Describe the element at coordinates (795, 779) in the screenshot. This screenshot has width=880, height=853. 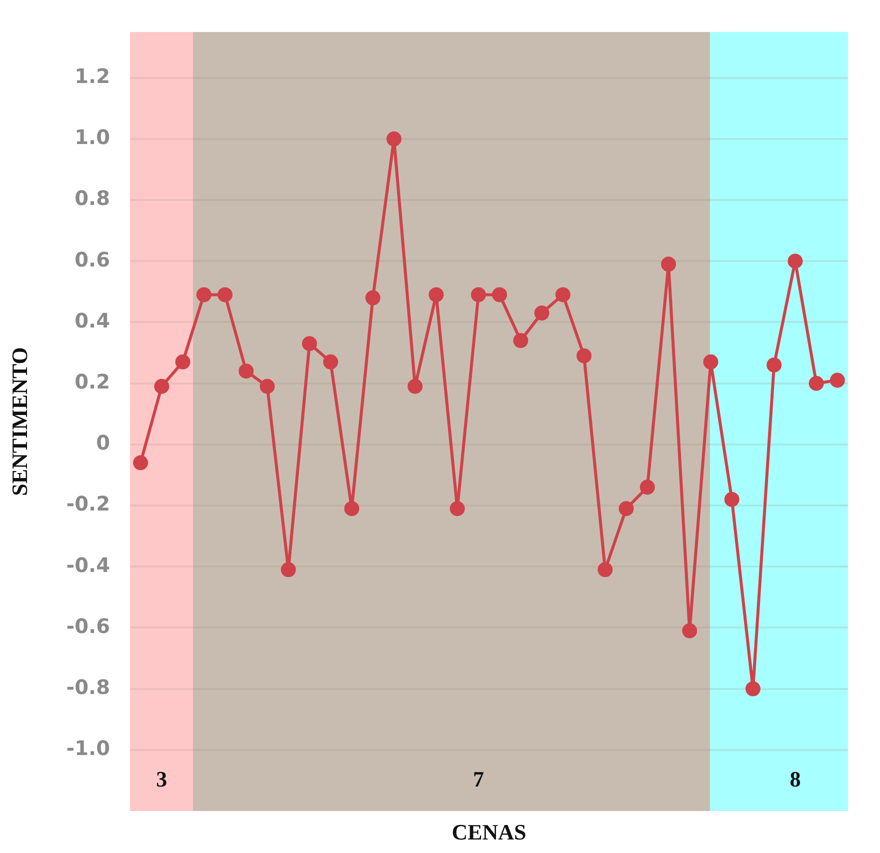
I see `x-tick-label: 8` at that location.